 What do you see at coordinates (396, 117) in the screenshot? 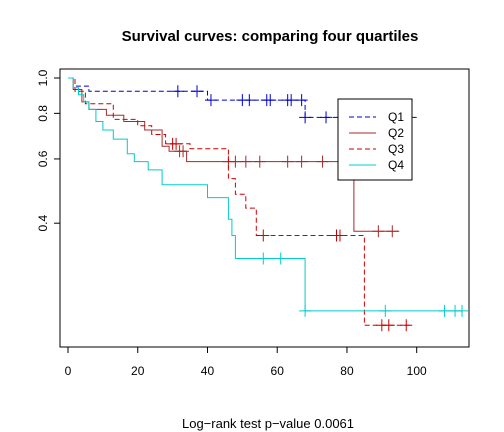
I see `legend-label-q1: Q1` at bounding box center [396, 117].